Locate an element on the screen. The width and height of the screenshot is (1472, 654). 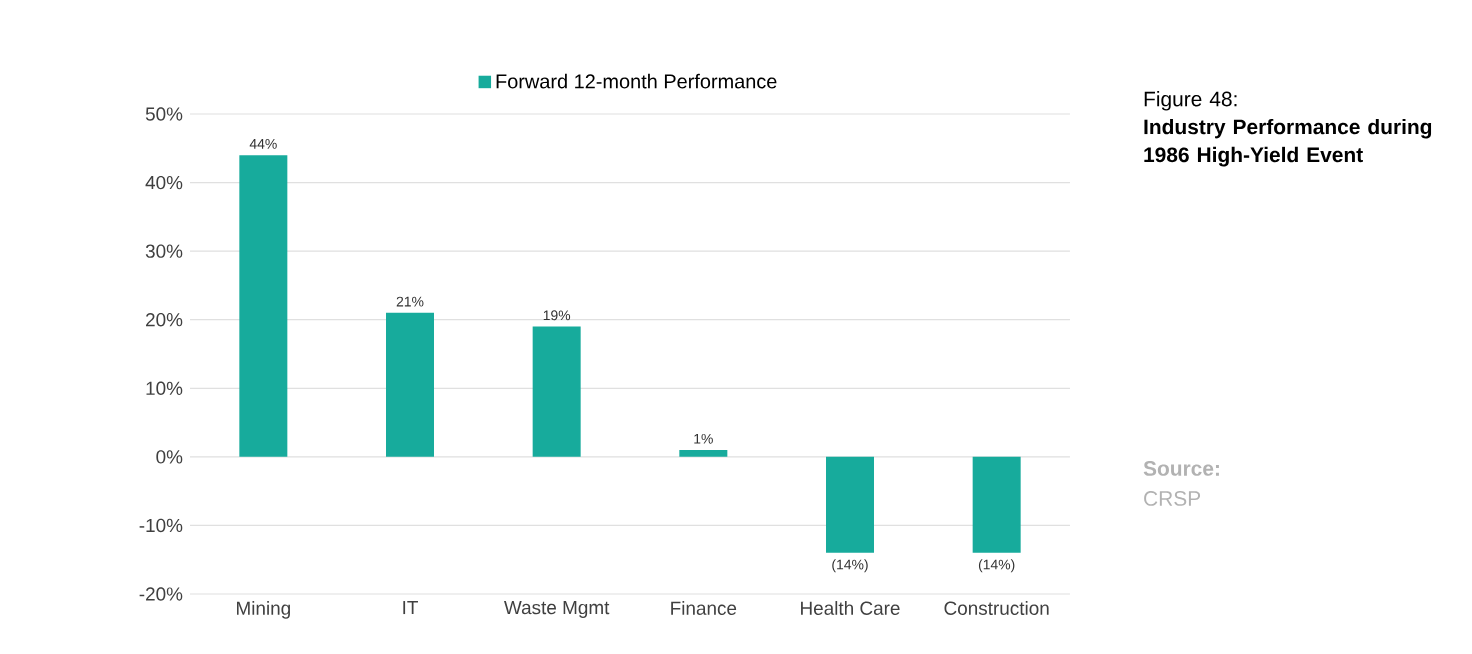
y-tick-label: 30% is located at coordinates (164, 251).